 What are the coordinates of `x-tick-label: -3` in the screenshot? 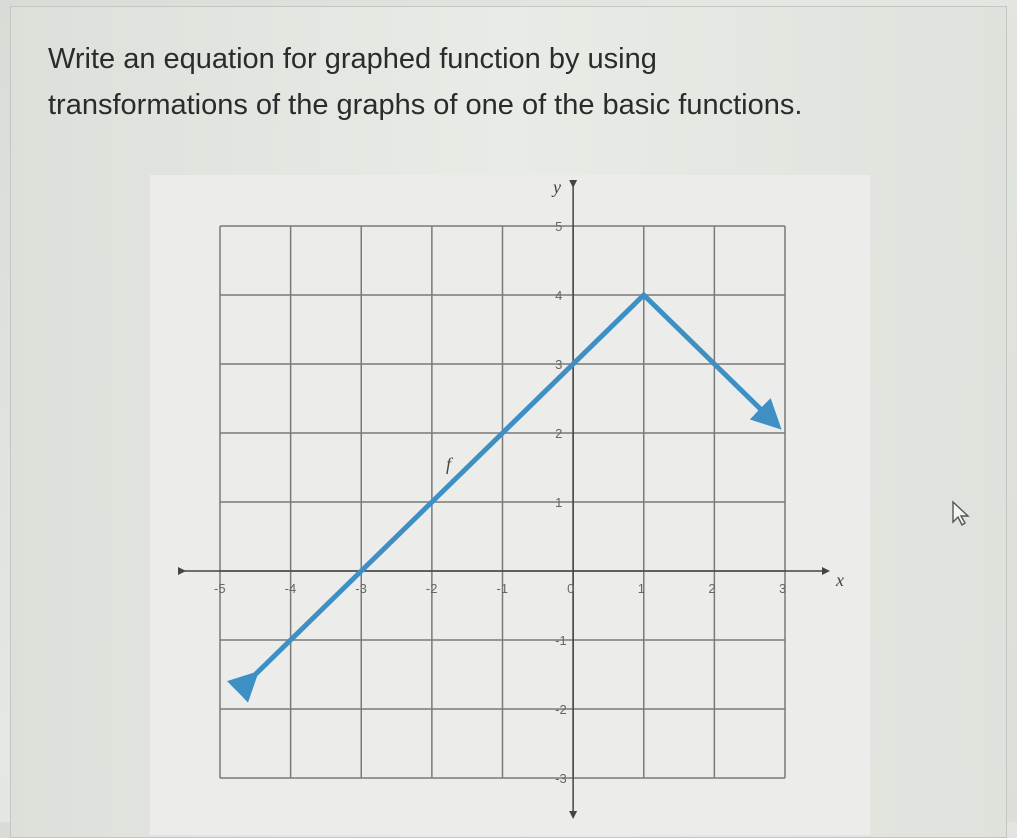 It's located at (361, 588).